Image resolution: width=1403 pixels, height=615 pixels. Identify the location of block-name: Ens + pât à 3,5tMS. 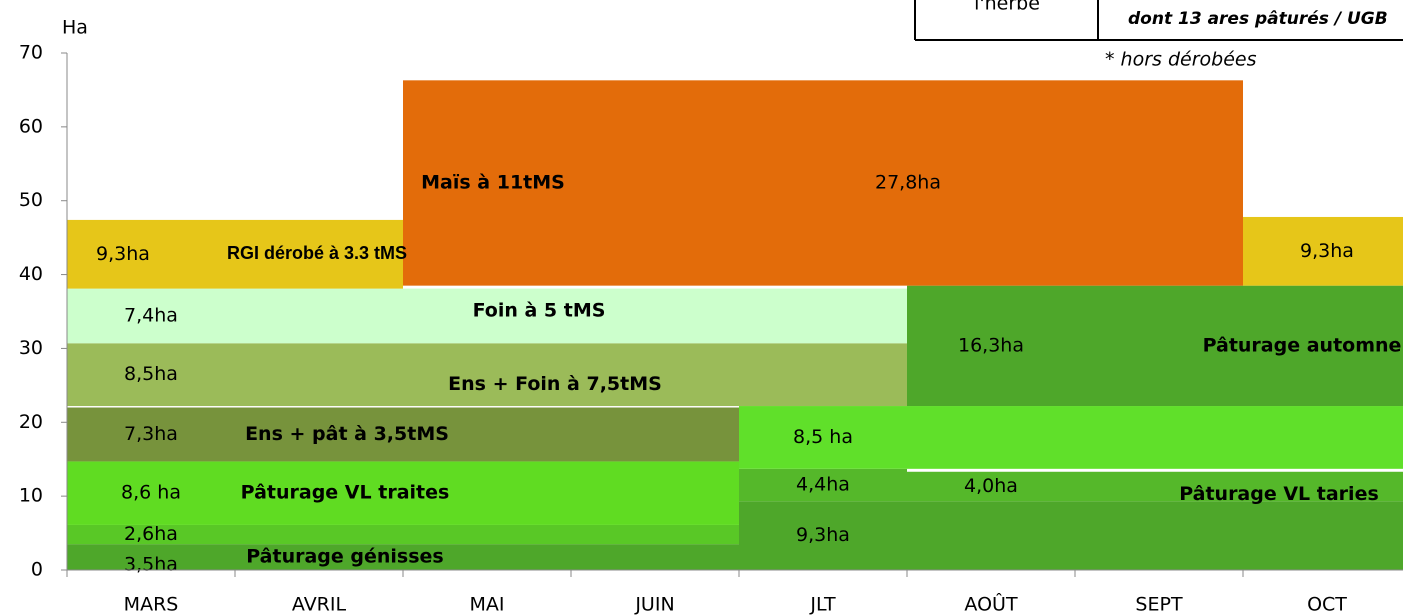
(347, 434).